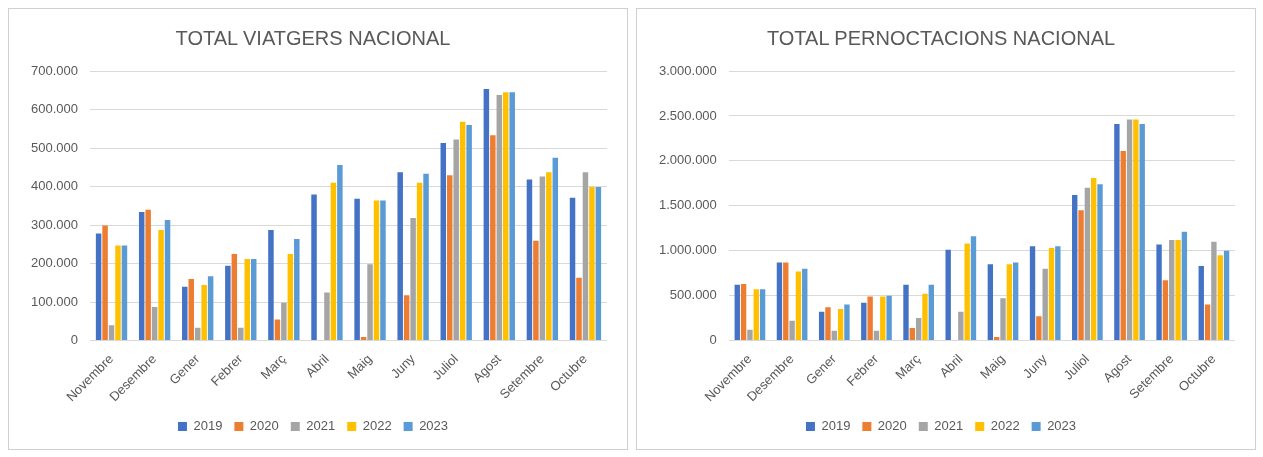 The width and height of the screenshot is (1263, 457). Describe the element at coordinates (313, 37) in the screenshot. I see `chart-title: TOTAL VIATGERS NACIONAL` at that location.